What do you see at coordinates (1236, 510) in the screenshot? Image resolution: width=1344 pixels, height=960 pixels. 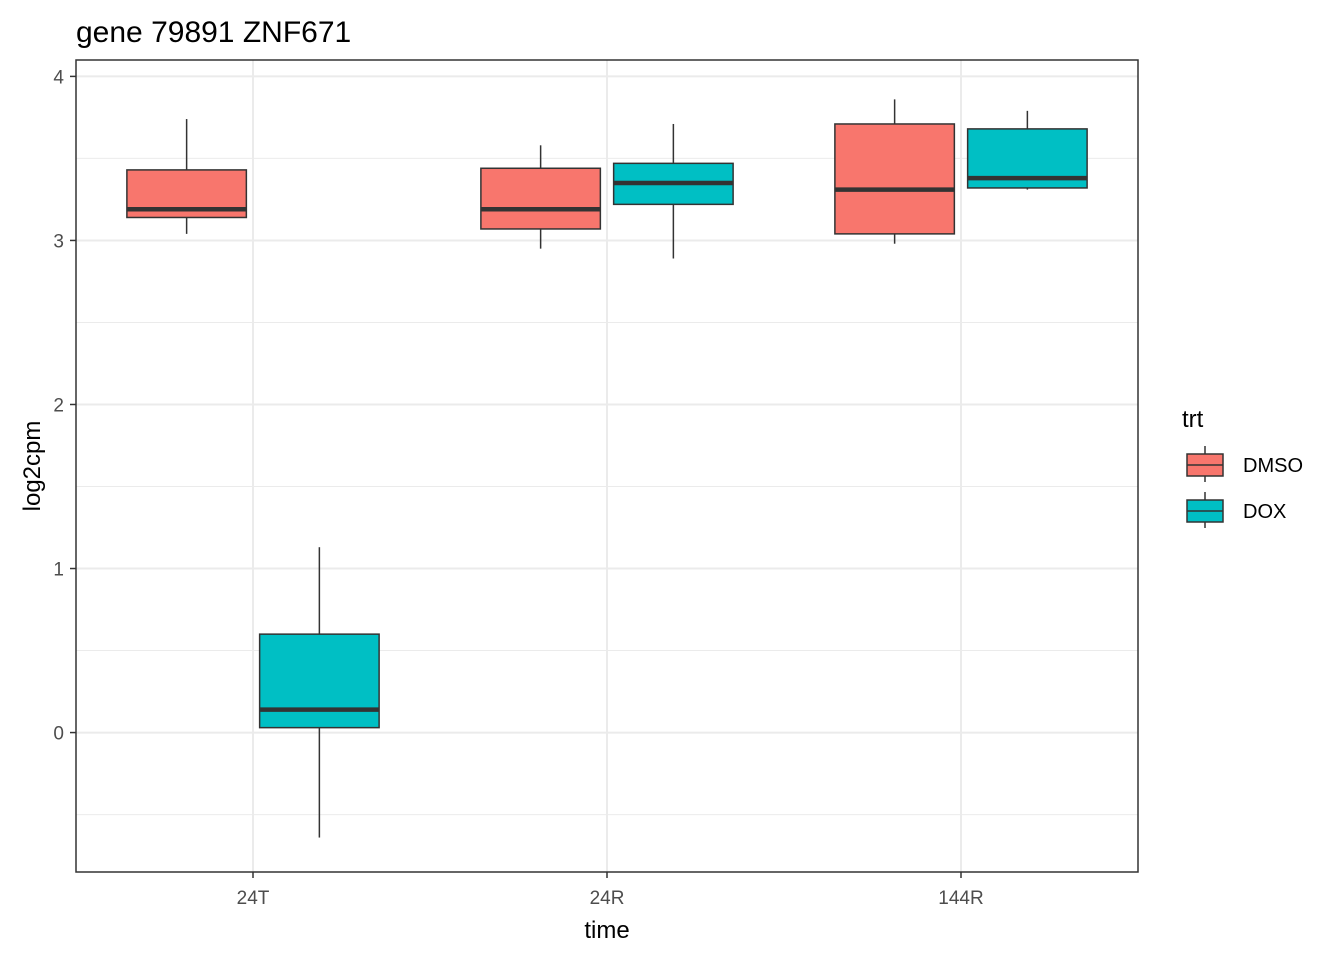 I see `legend-item-dox: DOX` at bounding box center [1236, 510].